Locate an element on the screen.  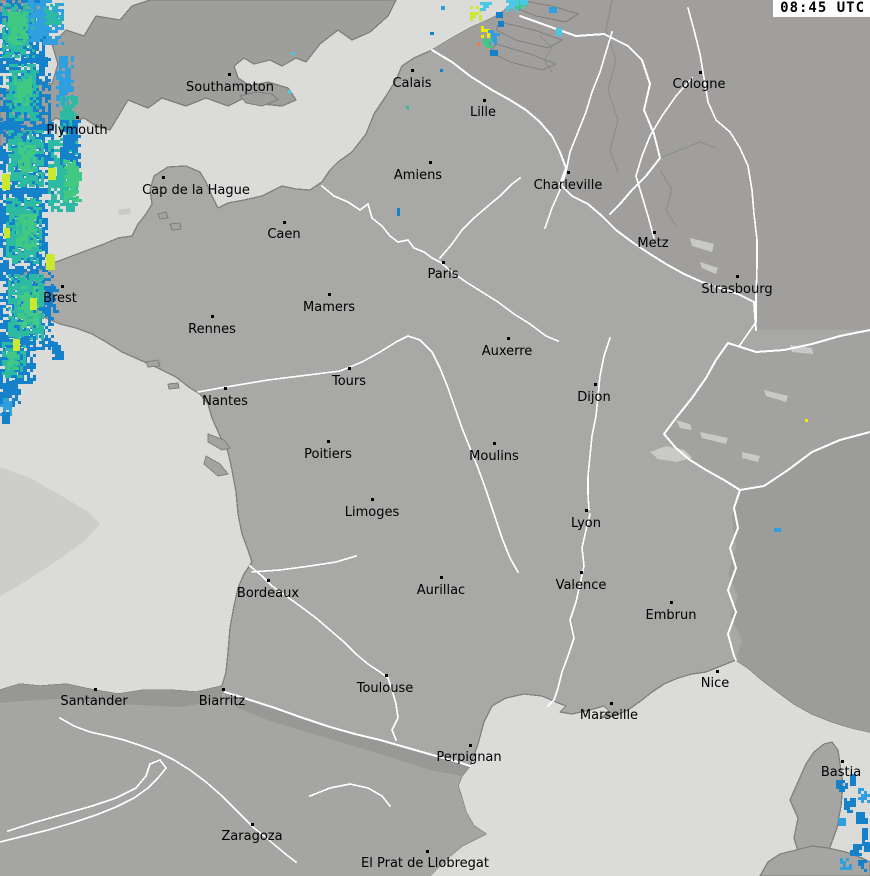
city-label: Toulouse is located at coordinates (385, 688).